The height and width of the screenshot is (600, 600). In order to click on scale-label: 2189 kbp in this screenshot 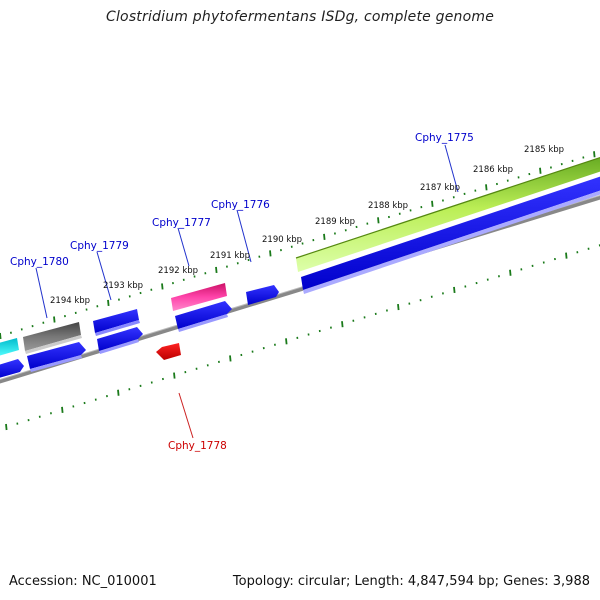, I will do `click(335, 222)`.